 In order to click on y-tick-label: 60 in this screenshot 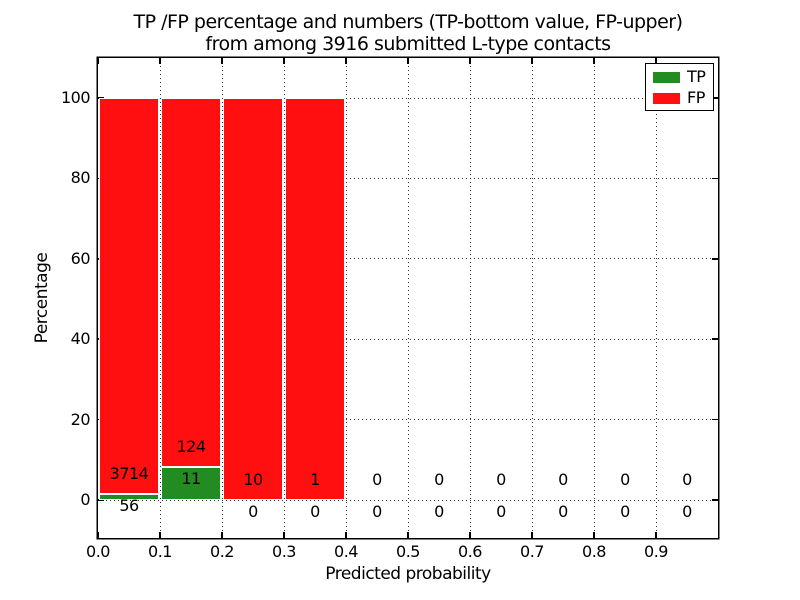, I will do `click(80, 258)`.